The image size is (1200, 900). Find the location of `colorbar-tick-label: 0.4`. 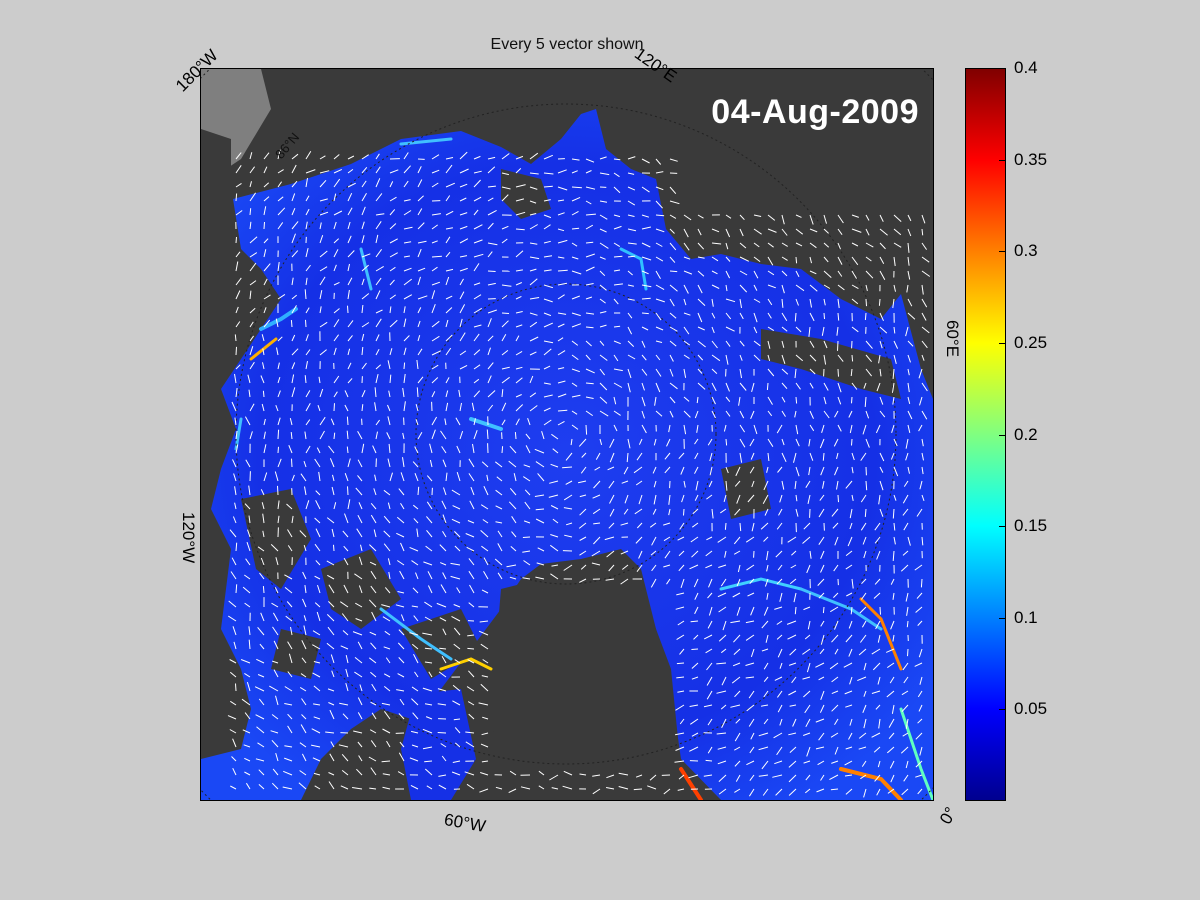

colorbar-tick-label: 0.4 is located at coordinates (1026, 67).